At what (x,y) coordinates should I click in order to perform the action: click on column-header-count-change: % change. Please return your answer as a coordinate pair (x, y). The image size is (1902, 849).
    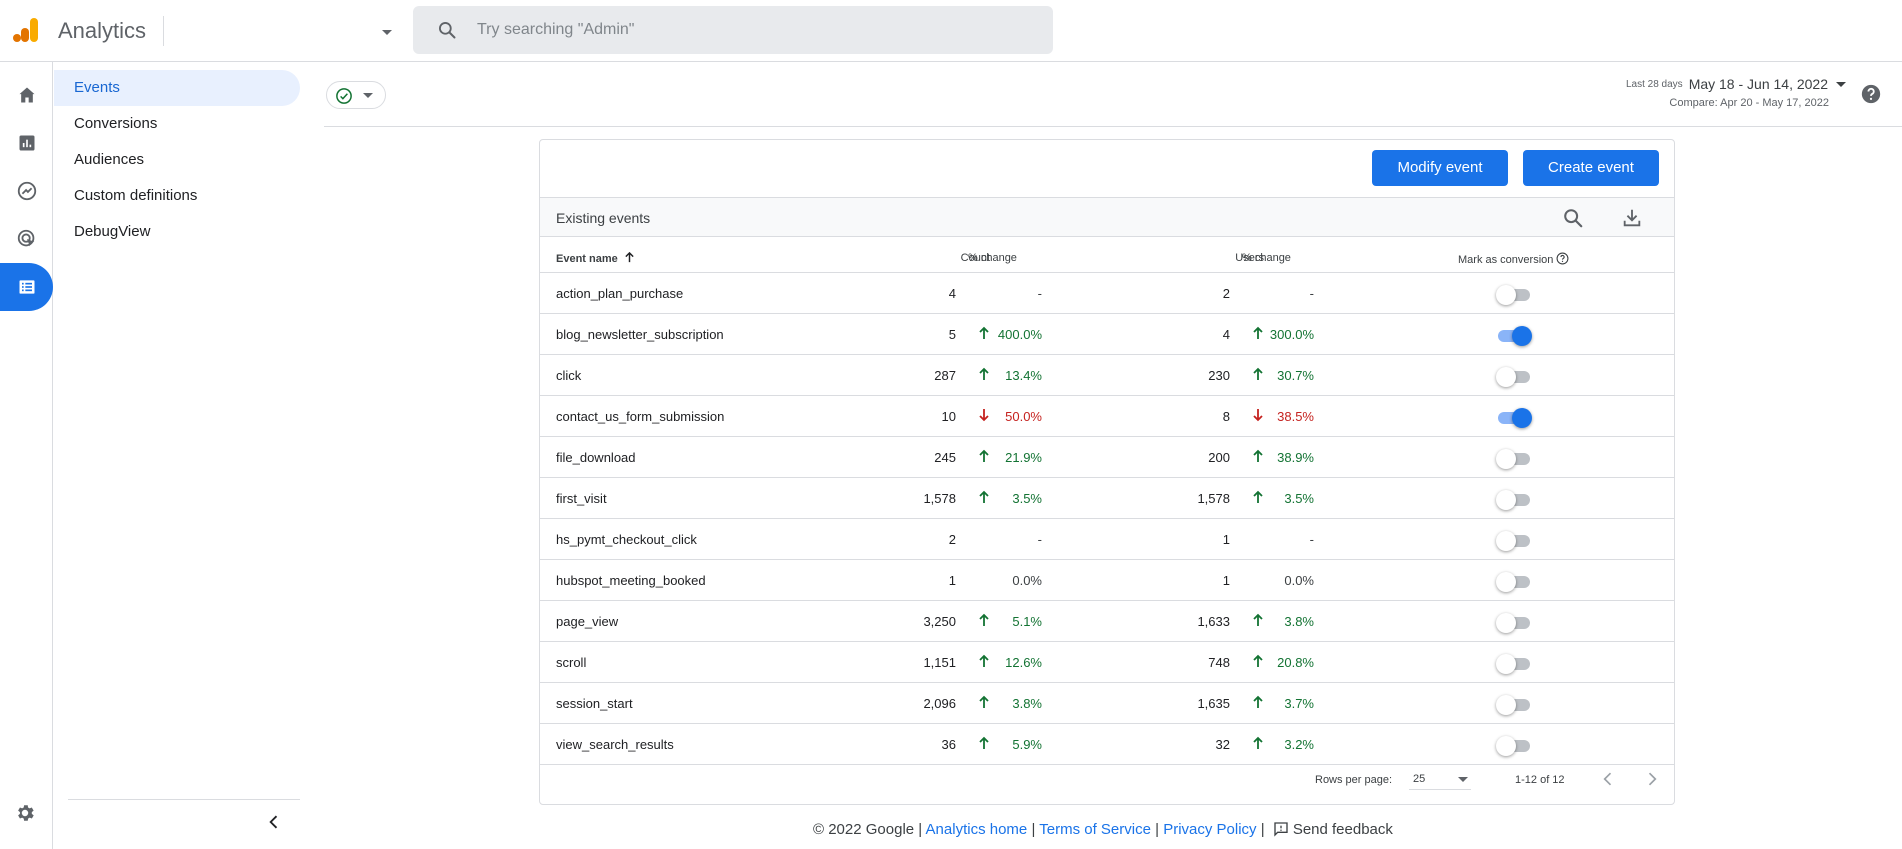
    Looking at the image, I should click on (992, 258).